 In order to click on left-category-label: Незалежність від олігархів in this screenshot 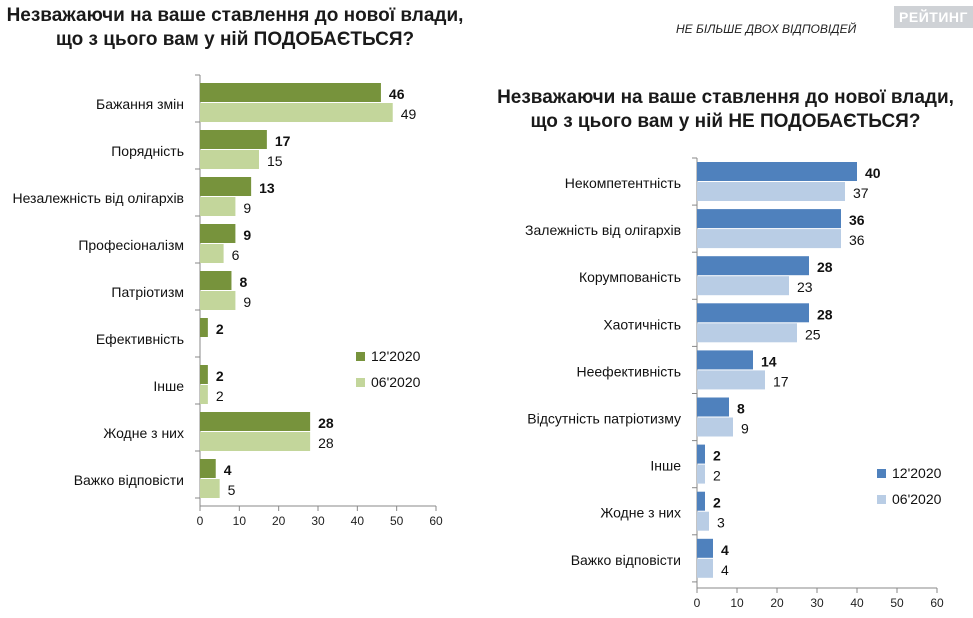, I will do `click(98, 198)`.